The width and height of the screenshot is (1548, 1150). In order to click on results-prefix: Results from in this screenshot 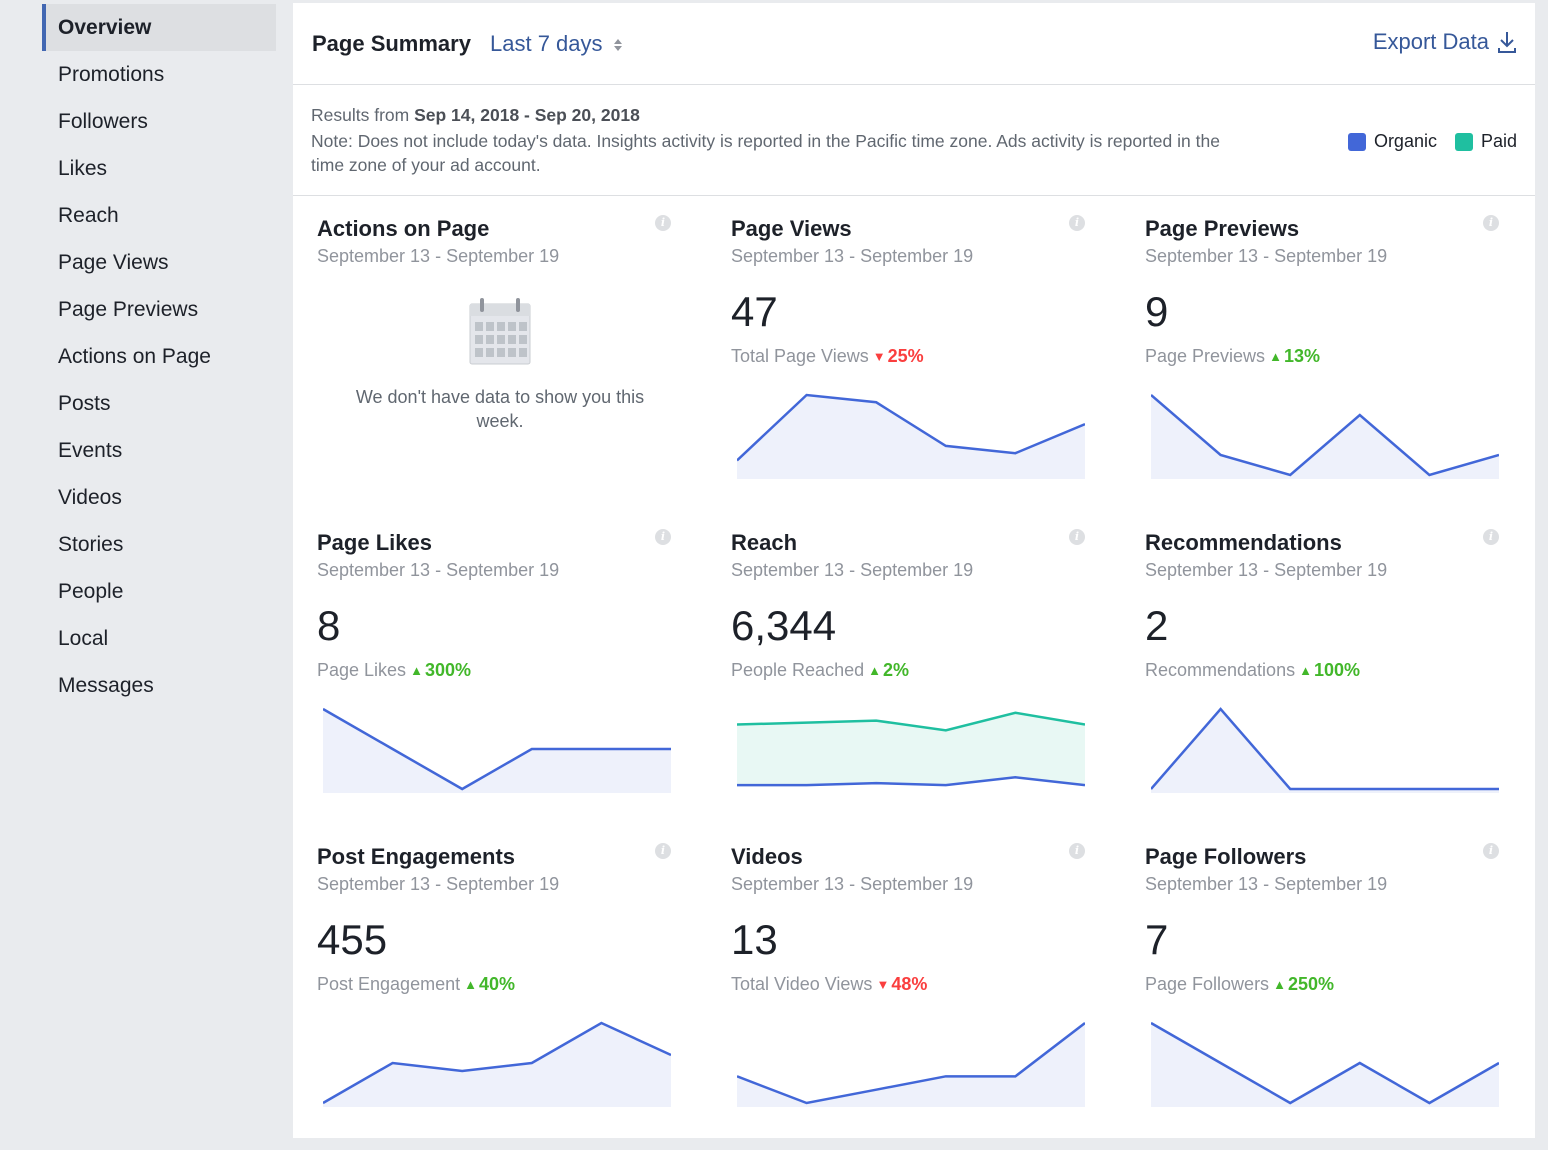, I will do `click(360, 115)`.